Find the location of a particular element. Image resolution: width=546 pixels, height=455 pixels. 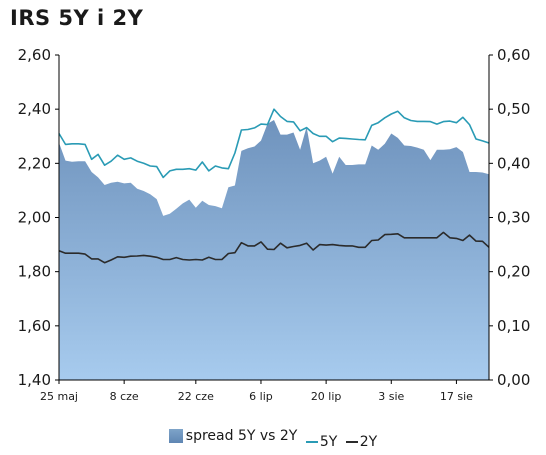

x-tick-label: 6 lip is located at coordinates (261, 396).